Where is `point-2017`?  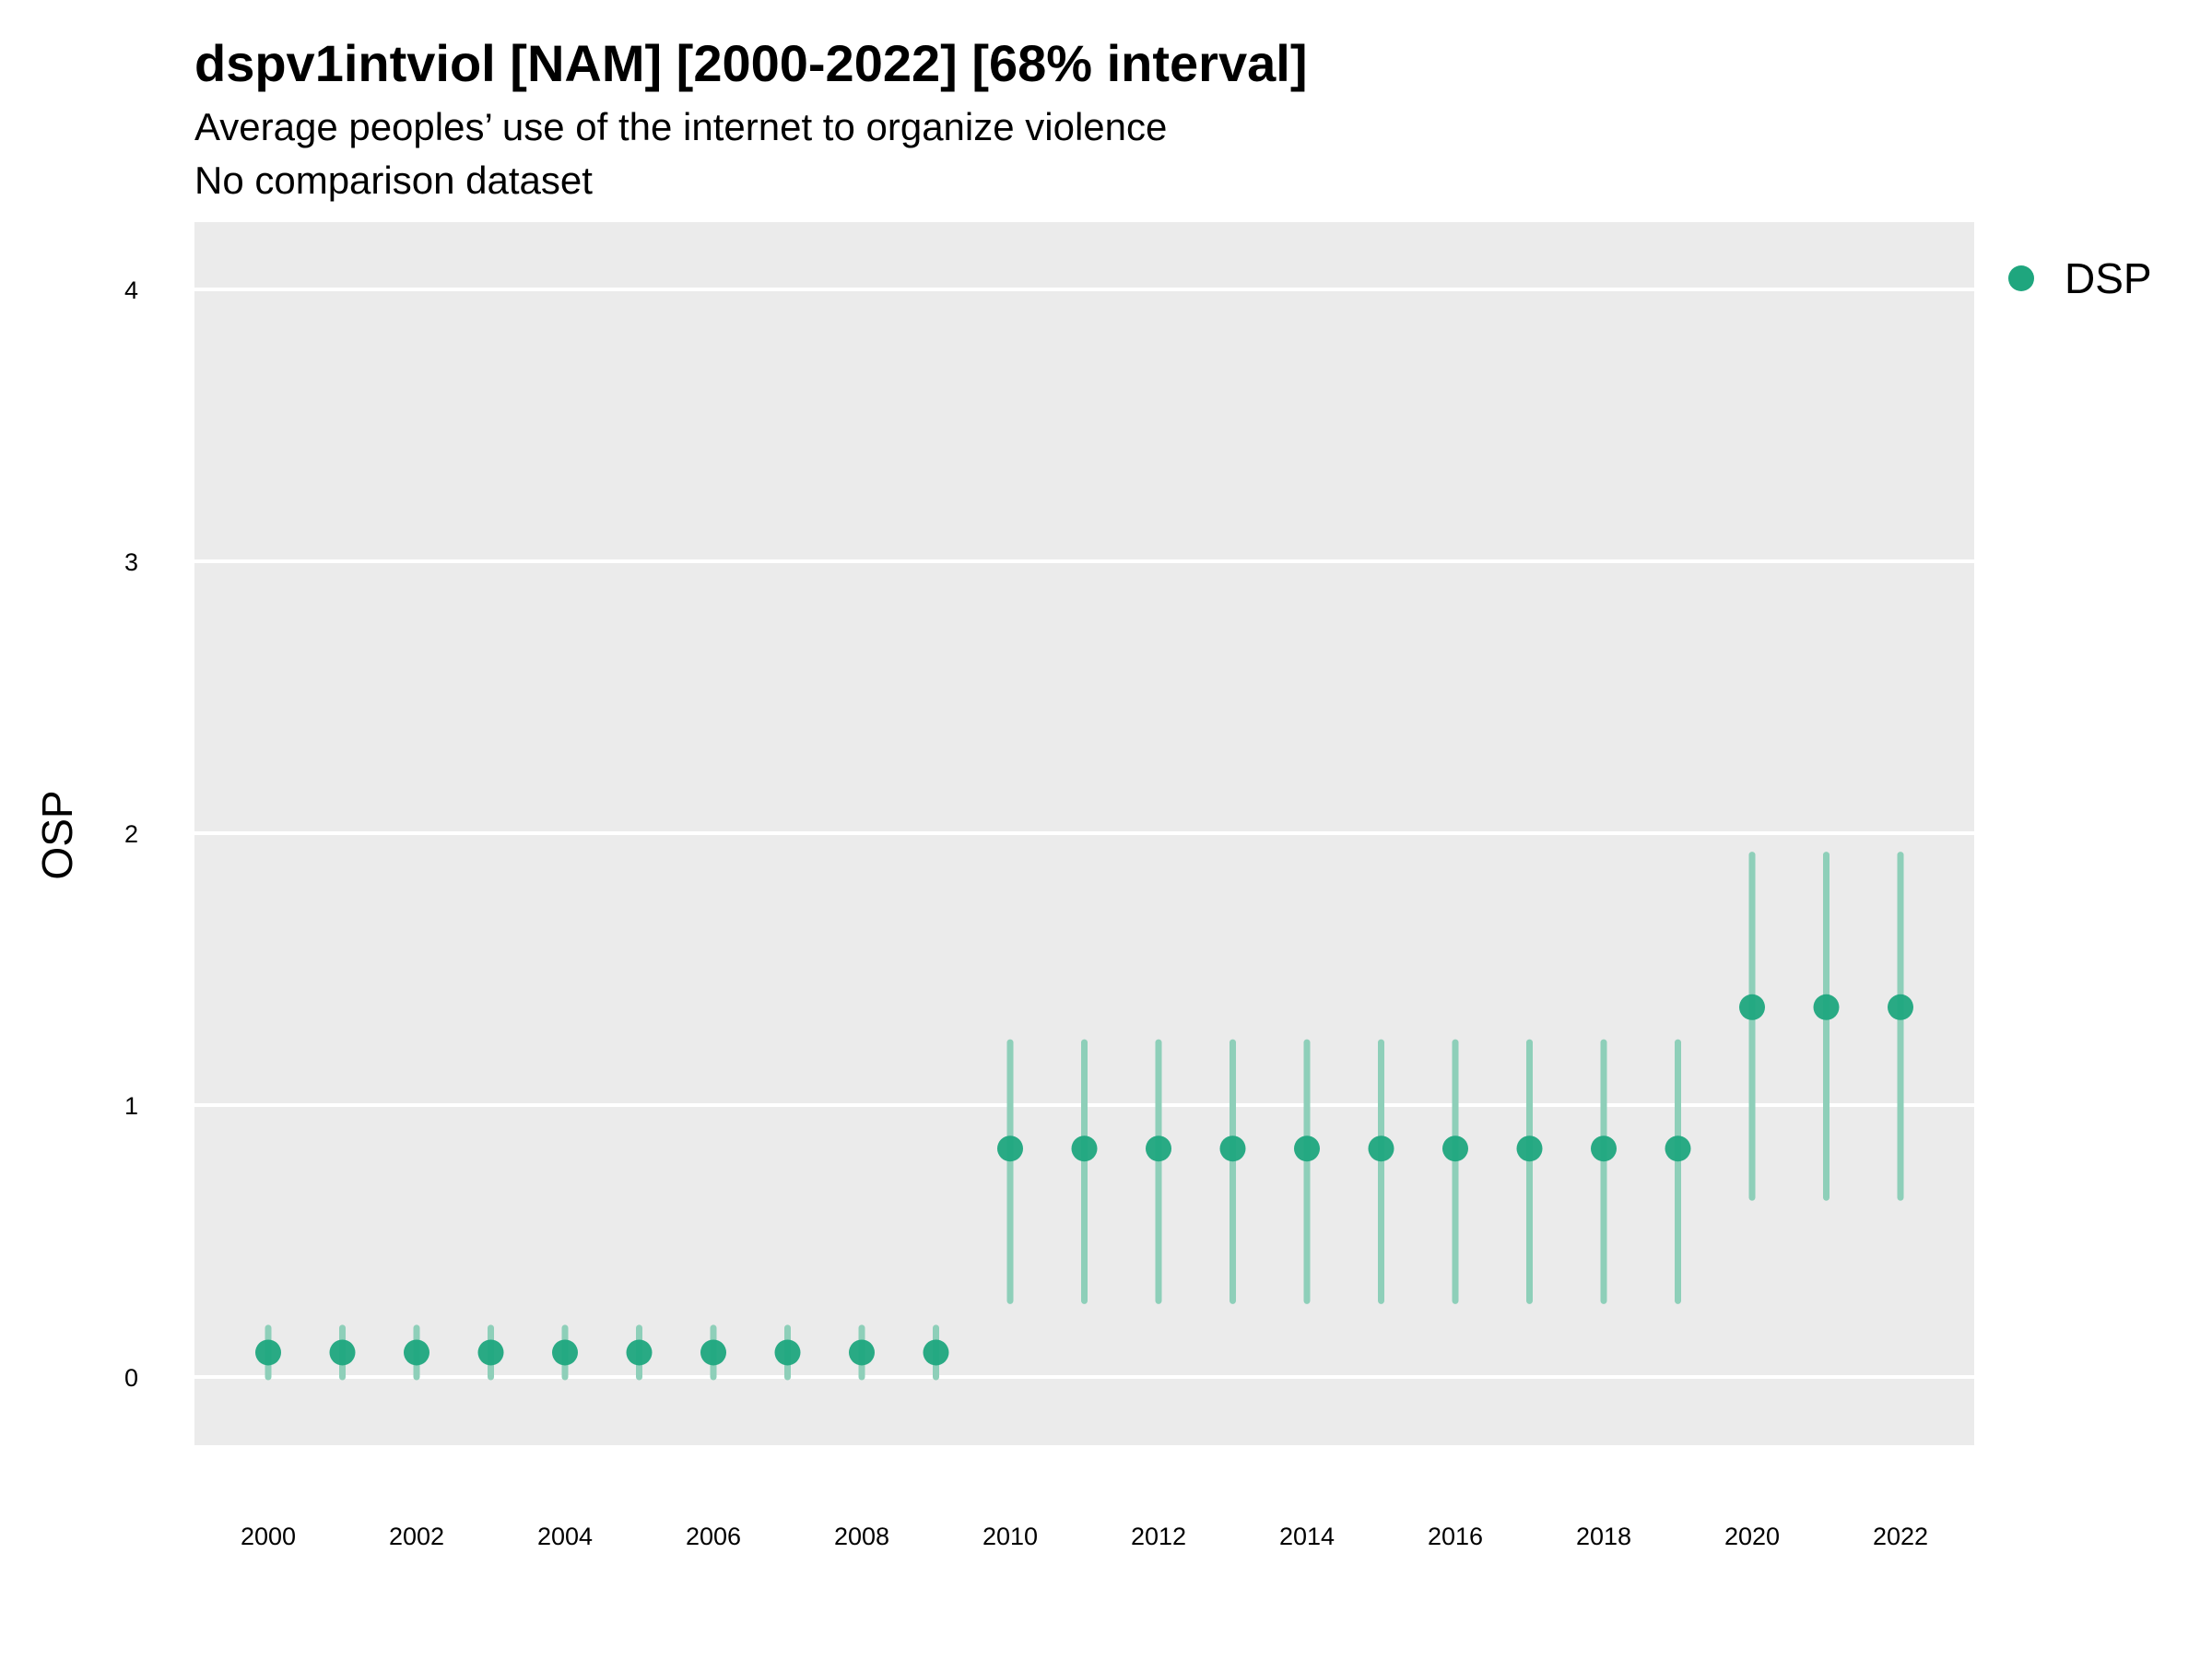
point-2017 is located at coordinates (1529, 1148).